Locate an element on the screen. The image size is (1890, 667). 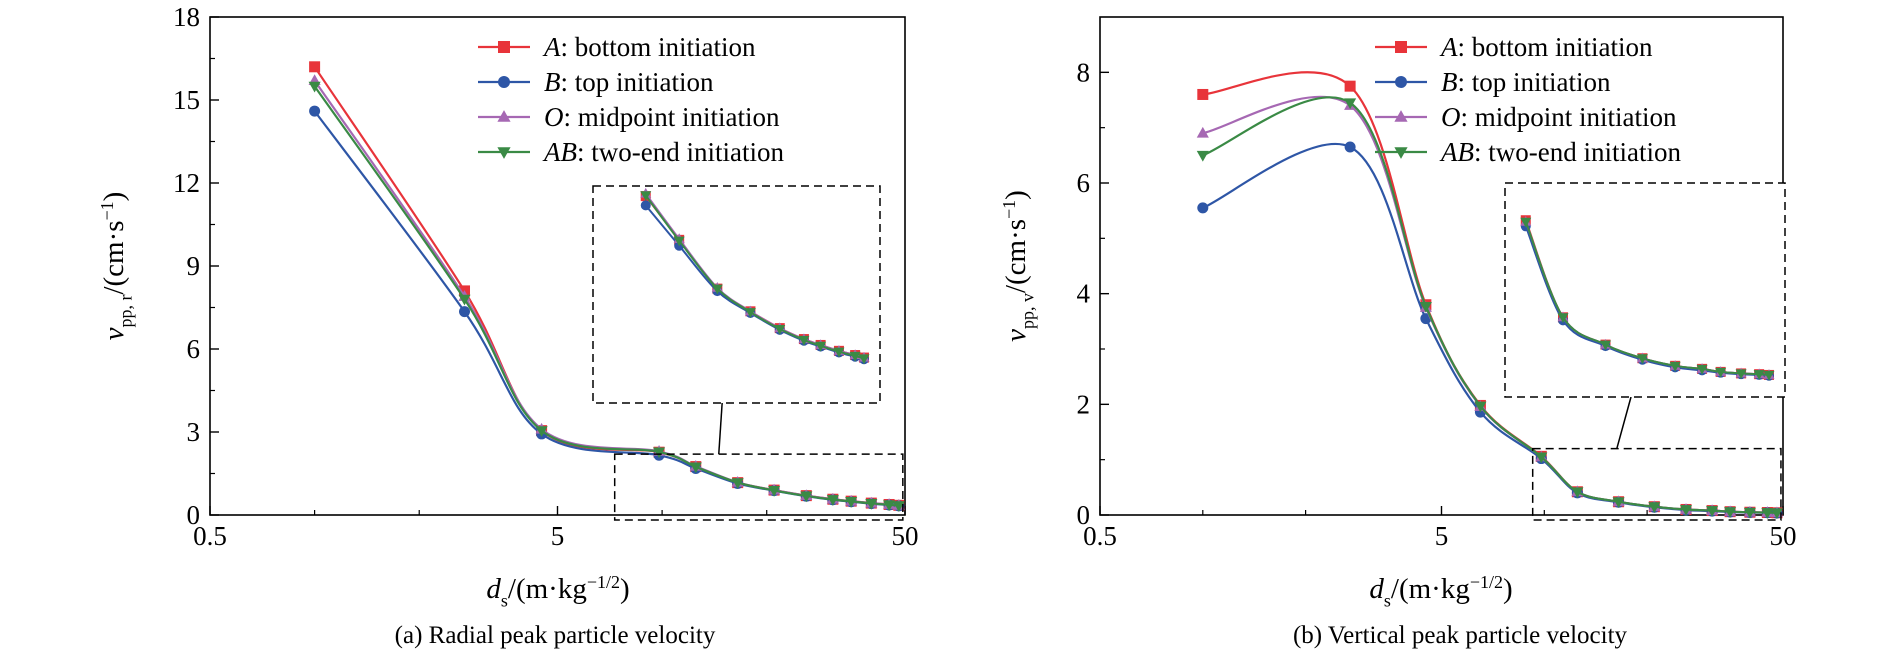
y-tick-label-radial: 6 is located at coordinates (194, 349).